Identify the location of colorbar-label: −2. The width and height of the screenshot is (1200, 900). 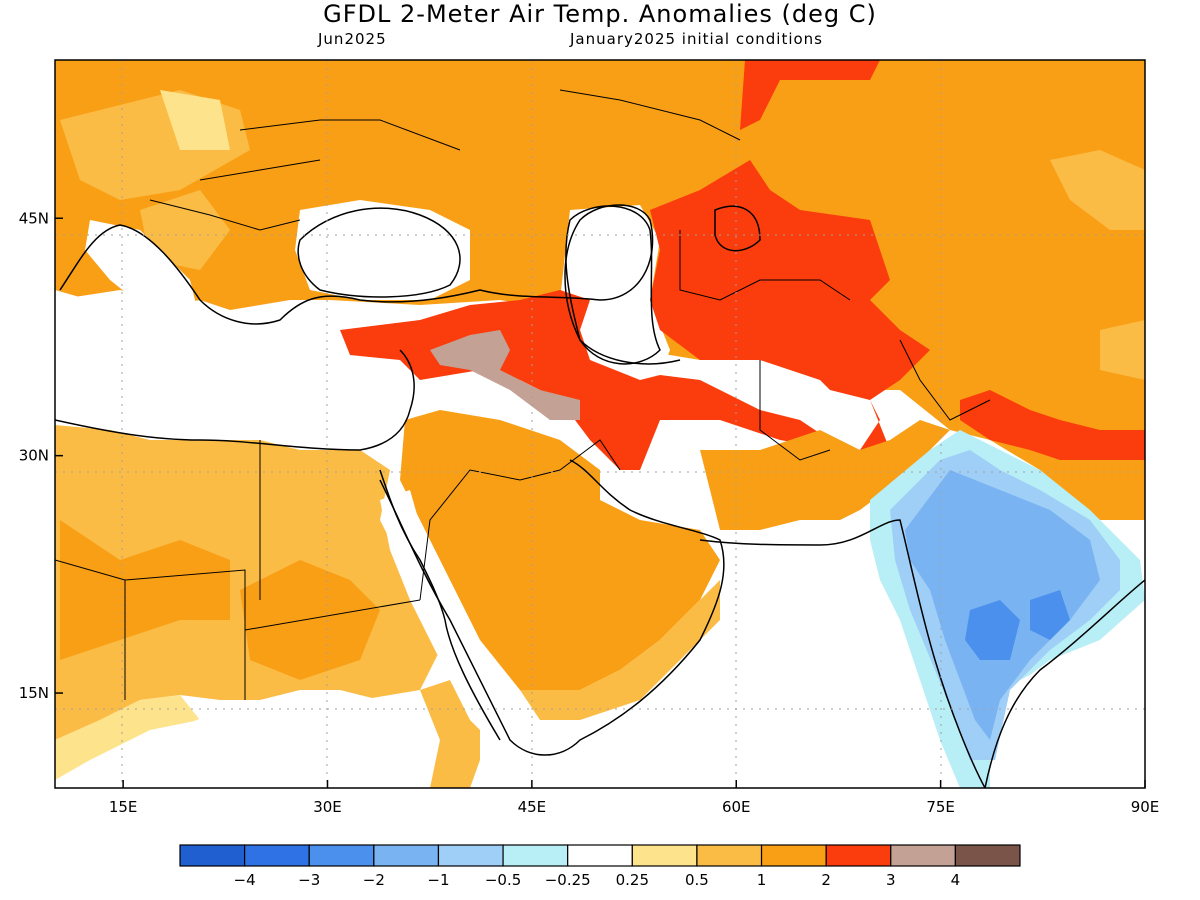
(374, 880).